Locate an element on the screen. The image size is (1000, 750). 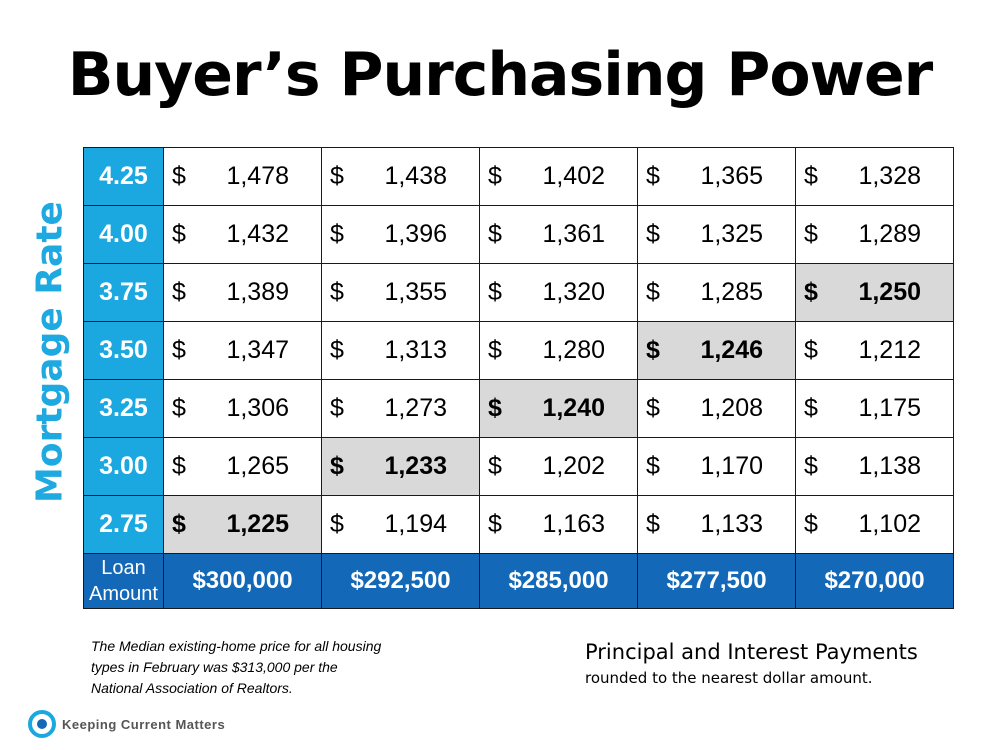
highlighted-payment-cell: $1,233 is located at coordinates (400, 466).